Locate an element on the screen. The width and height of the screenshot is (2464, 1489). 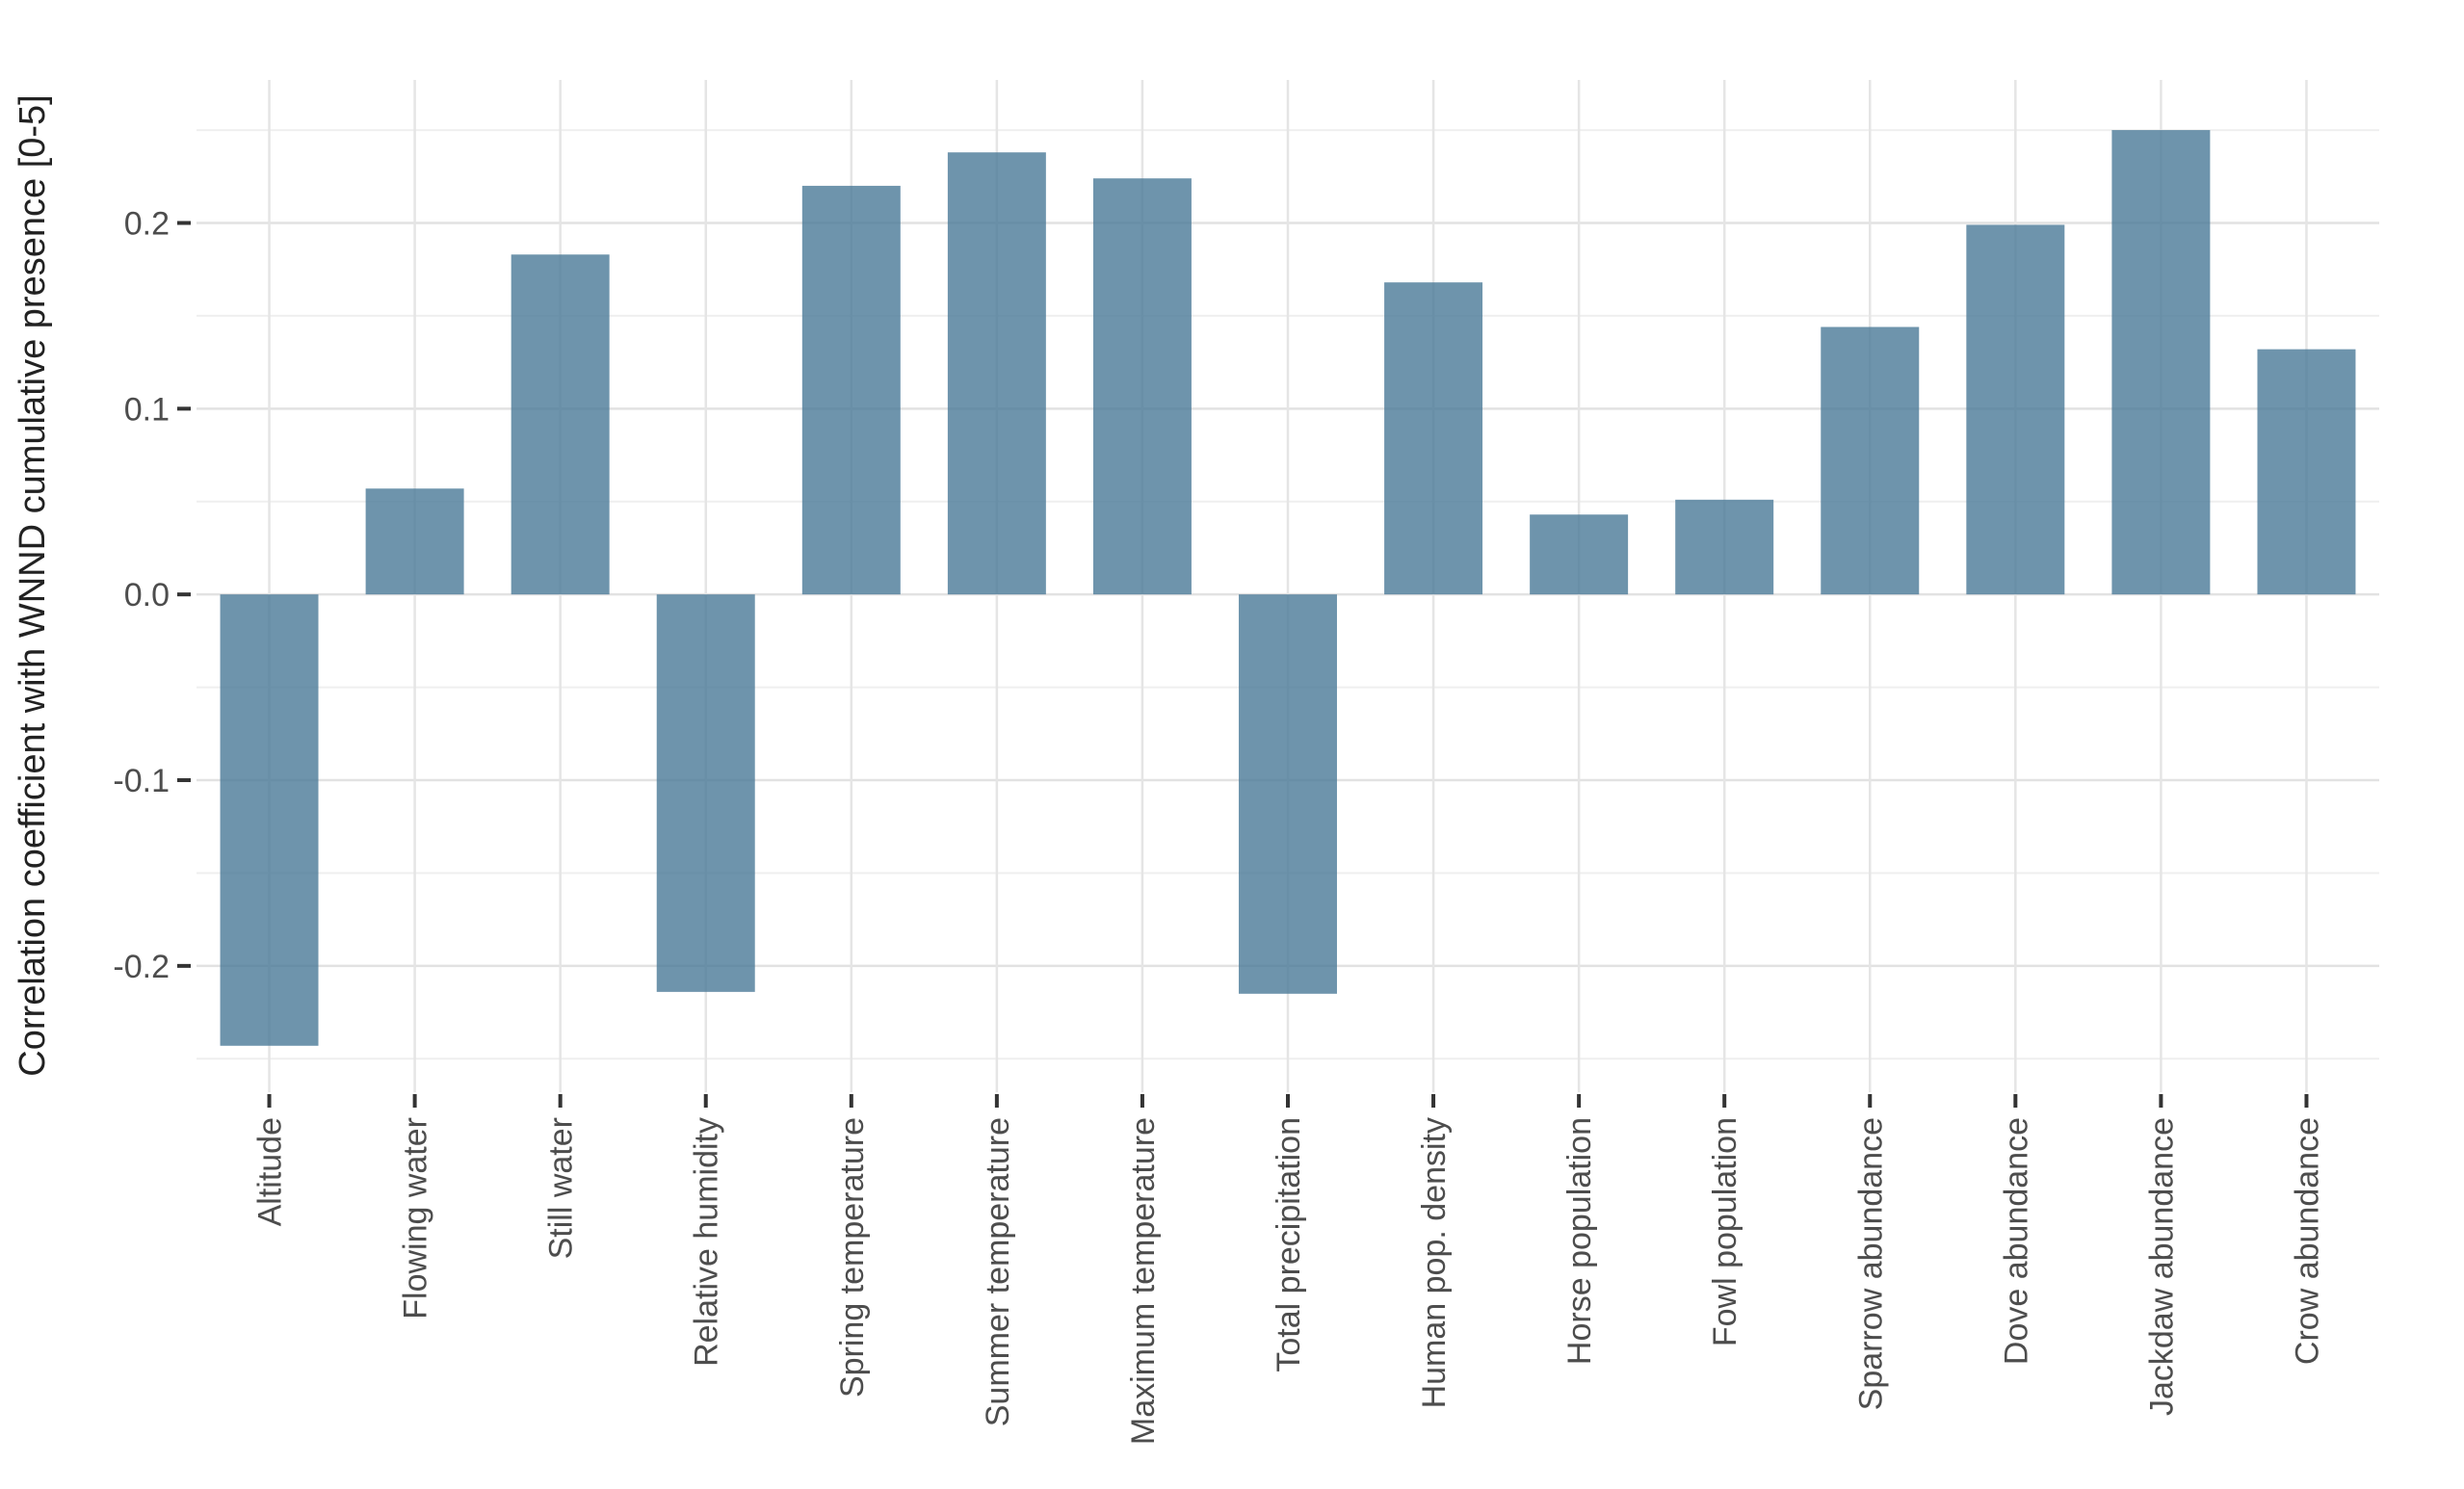
x-tick-label-summer-temperature: Summer temperature is located at coordinates (998, 1271).